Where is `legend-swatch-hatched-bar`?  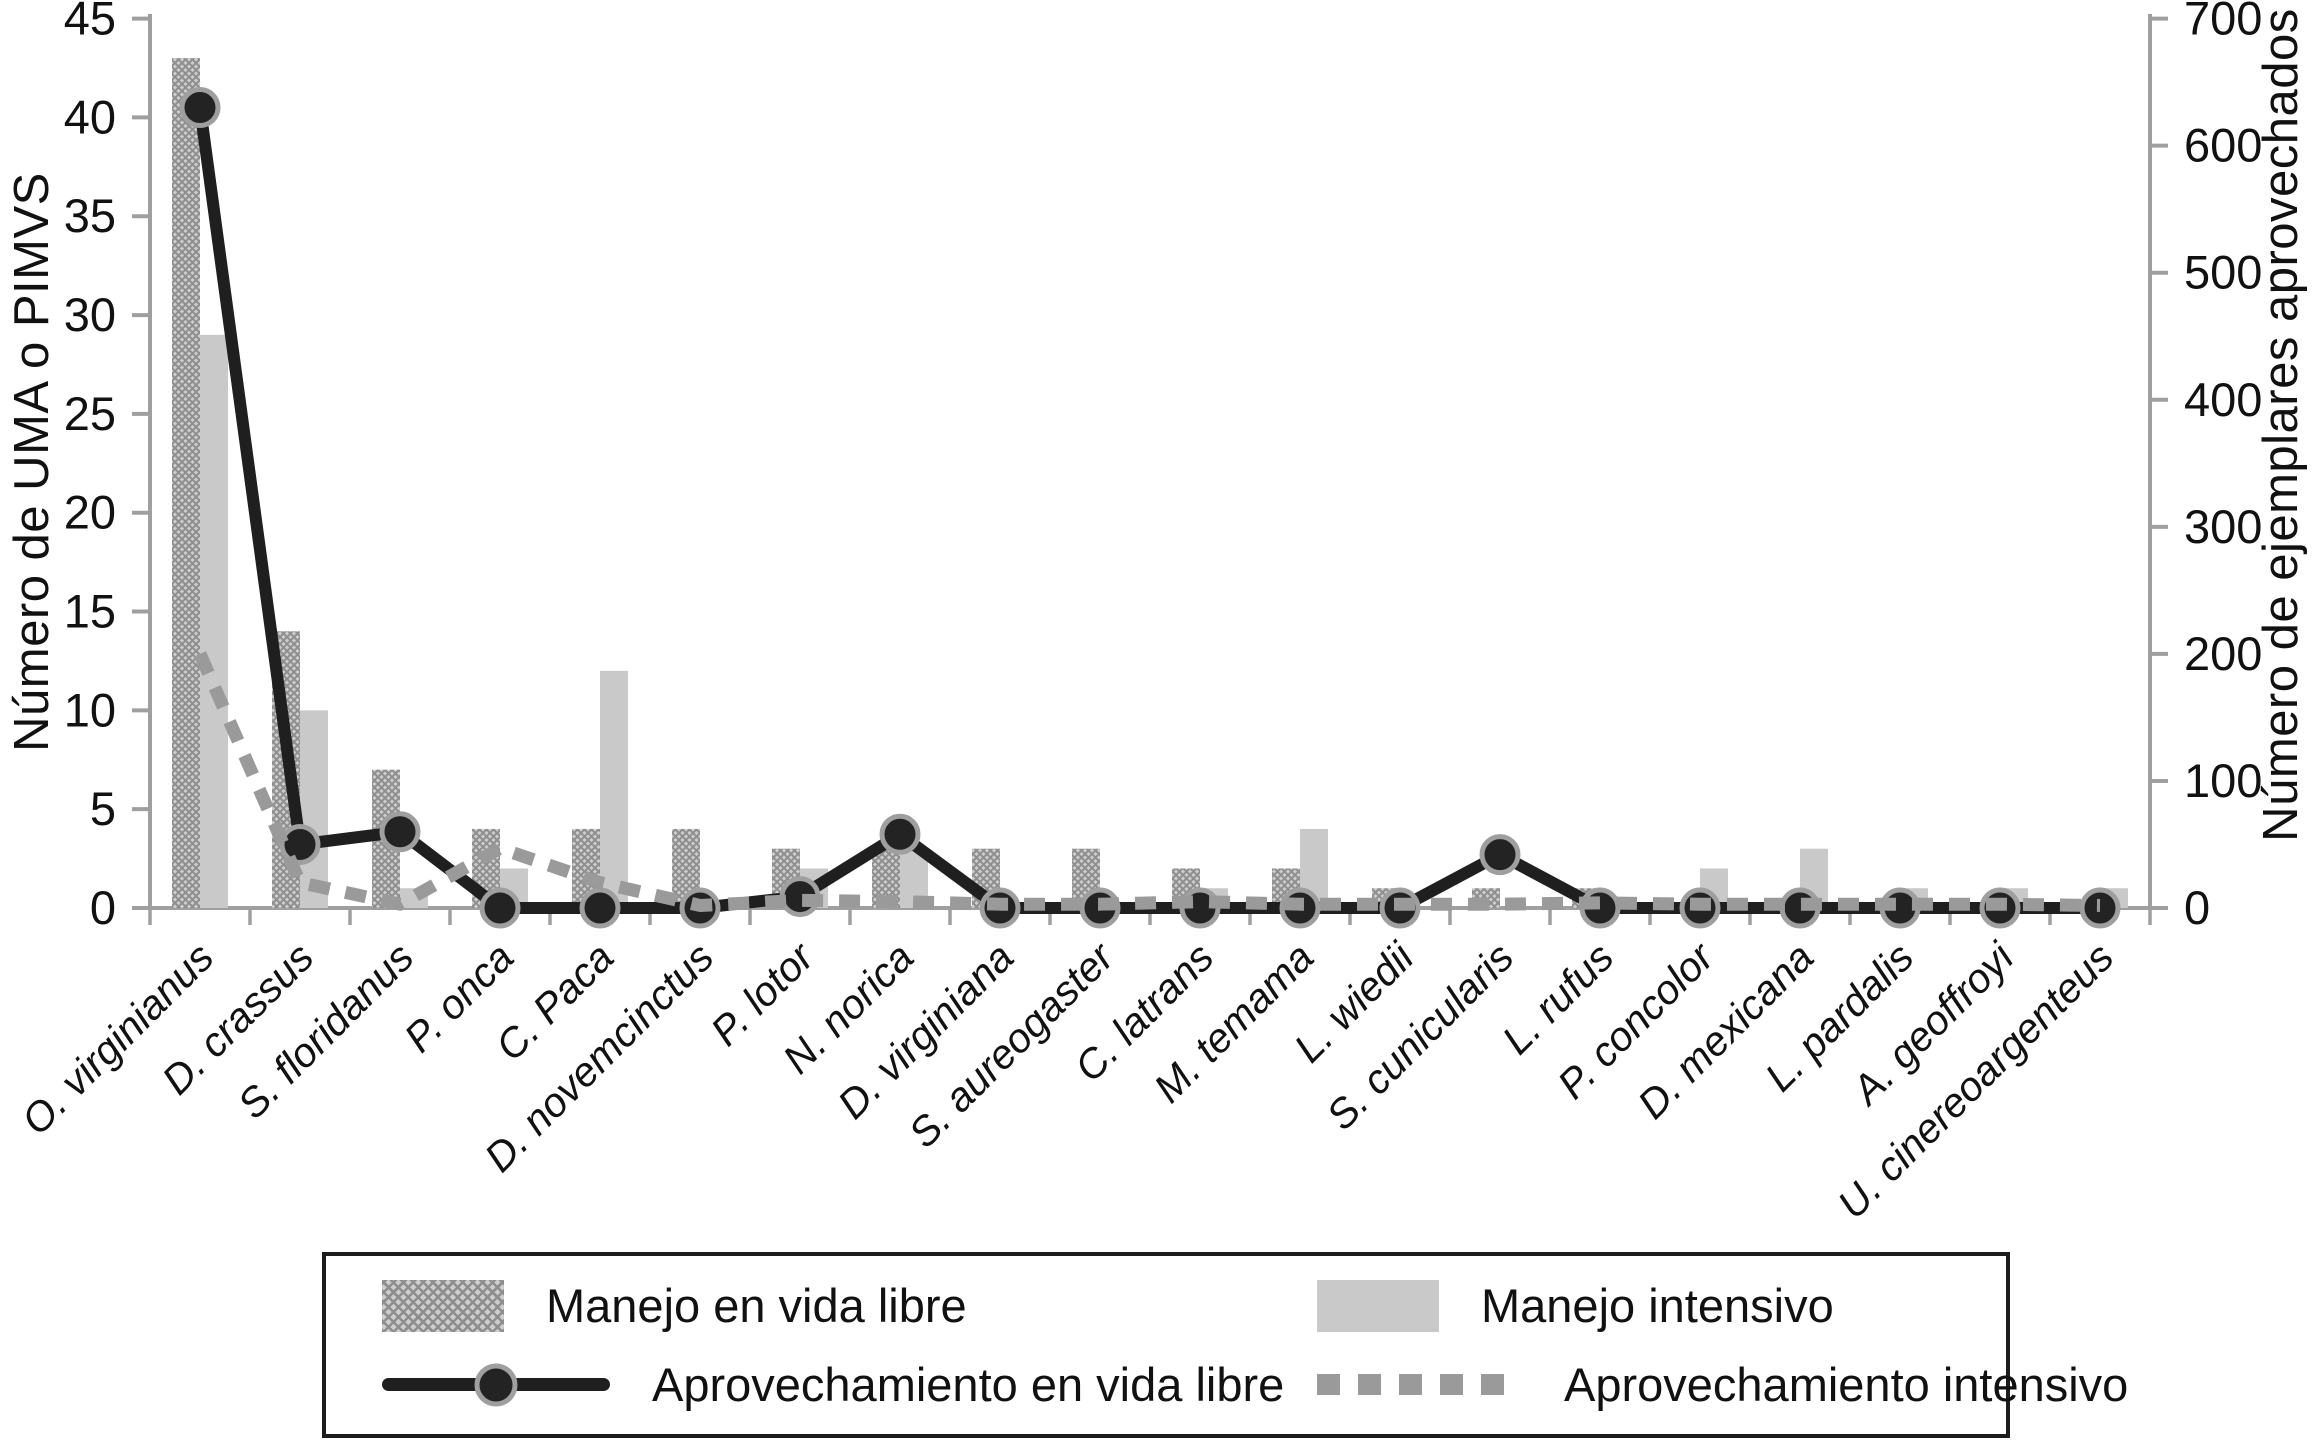
legend-swatch-hatched-bar is located at coordinates (443, 1305).